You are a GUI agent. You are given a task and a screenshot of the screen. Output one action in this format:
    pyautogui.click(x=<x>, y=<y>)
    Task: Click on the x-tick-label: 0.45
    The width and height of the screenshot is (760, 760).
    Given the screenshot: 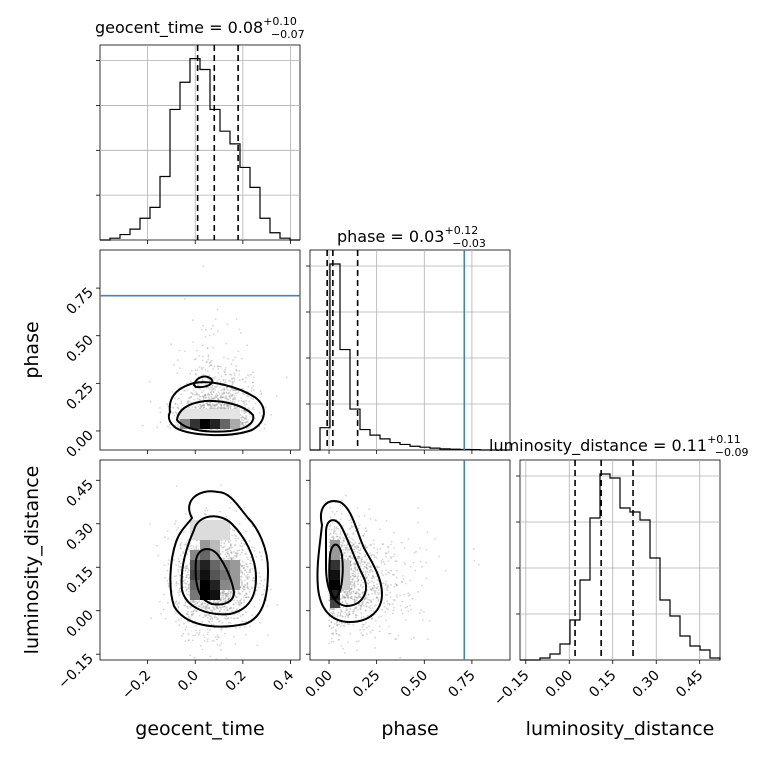 What is the action you would take?
    pyautogui.click(x=689, y=684)
    